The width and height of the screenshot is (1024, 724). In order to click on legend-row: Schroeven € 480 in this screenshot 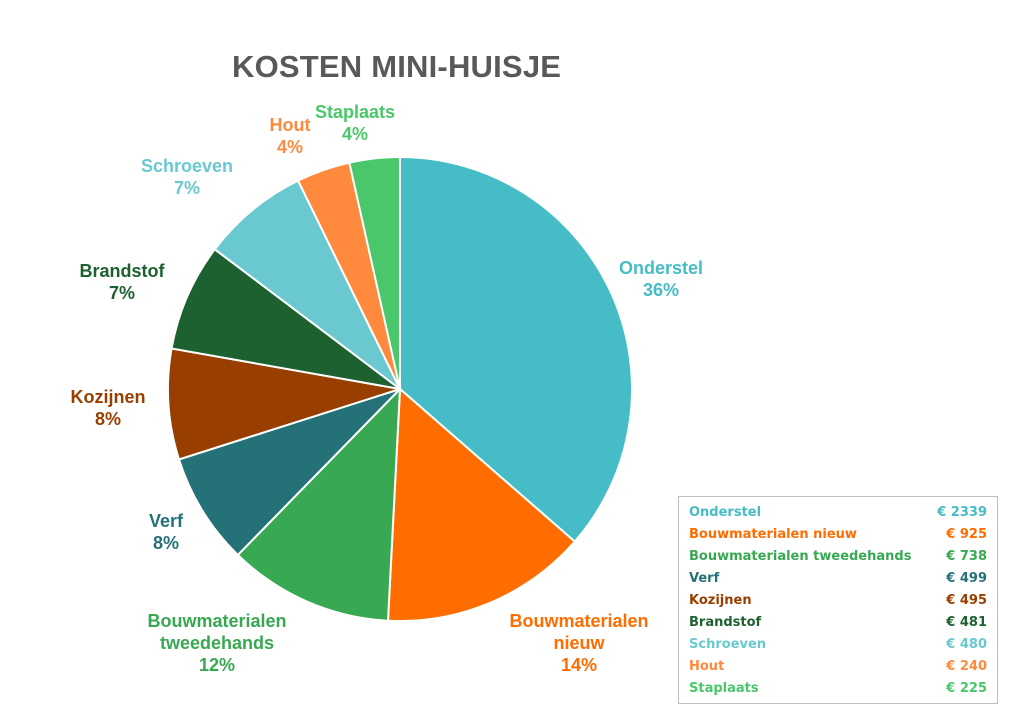, I will do `click(838, 644)`.